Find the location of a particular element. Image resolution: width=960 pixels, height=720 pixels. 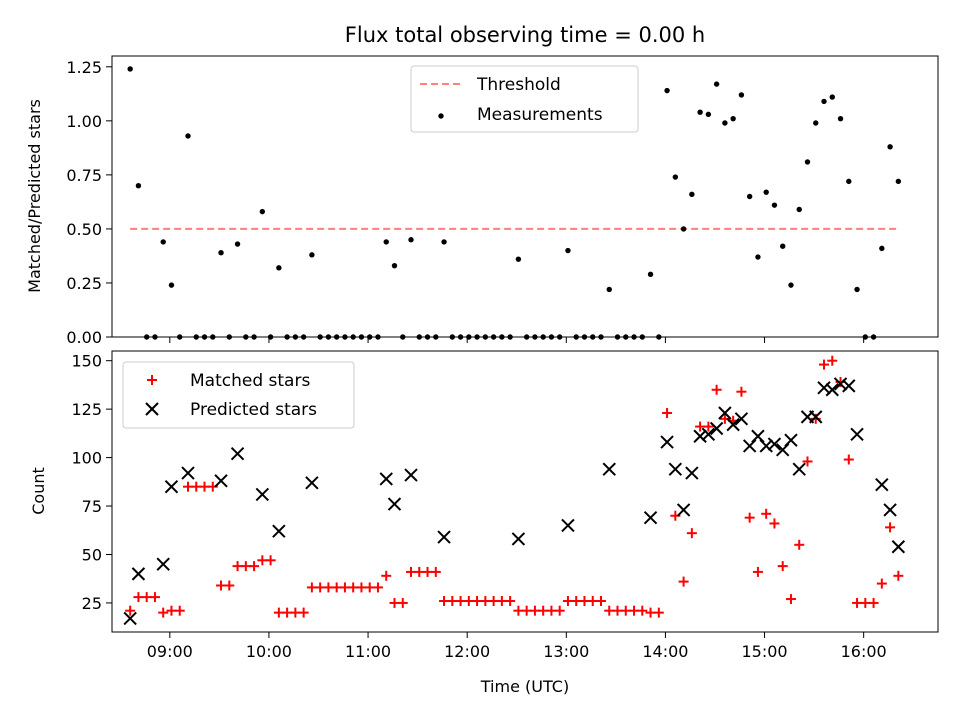

top-y-axis-label: Matched/Predicted stars is located at coordinates (34, 196).